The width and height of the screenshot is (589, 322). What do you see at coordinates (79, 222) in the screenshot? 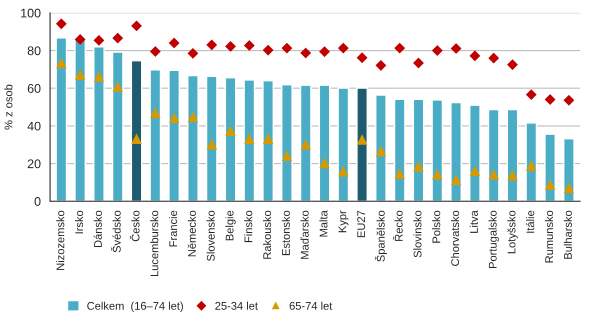
I see `x-tick-label: Irsko` at bounding box center [79, 222].